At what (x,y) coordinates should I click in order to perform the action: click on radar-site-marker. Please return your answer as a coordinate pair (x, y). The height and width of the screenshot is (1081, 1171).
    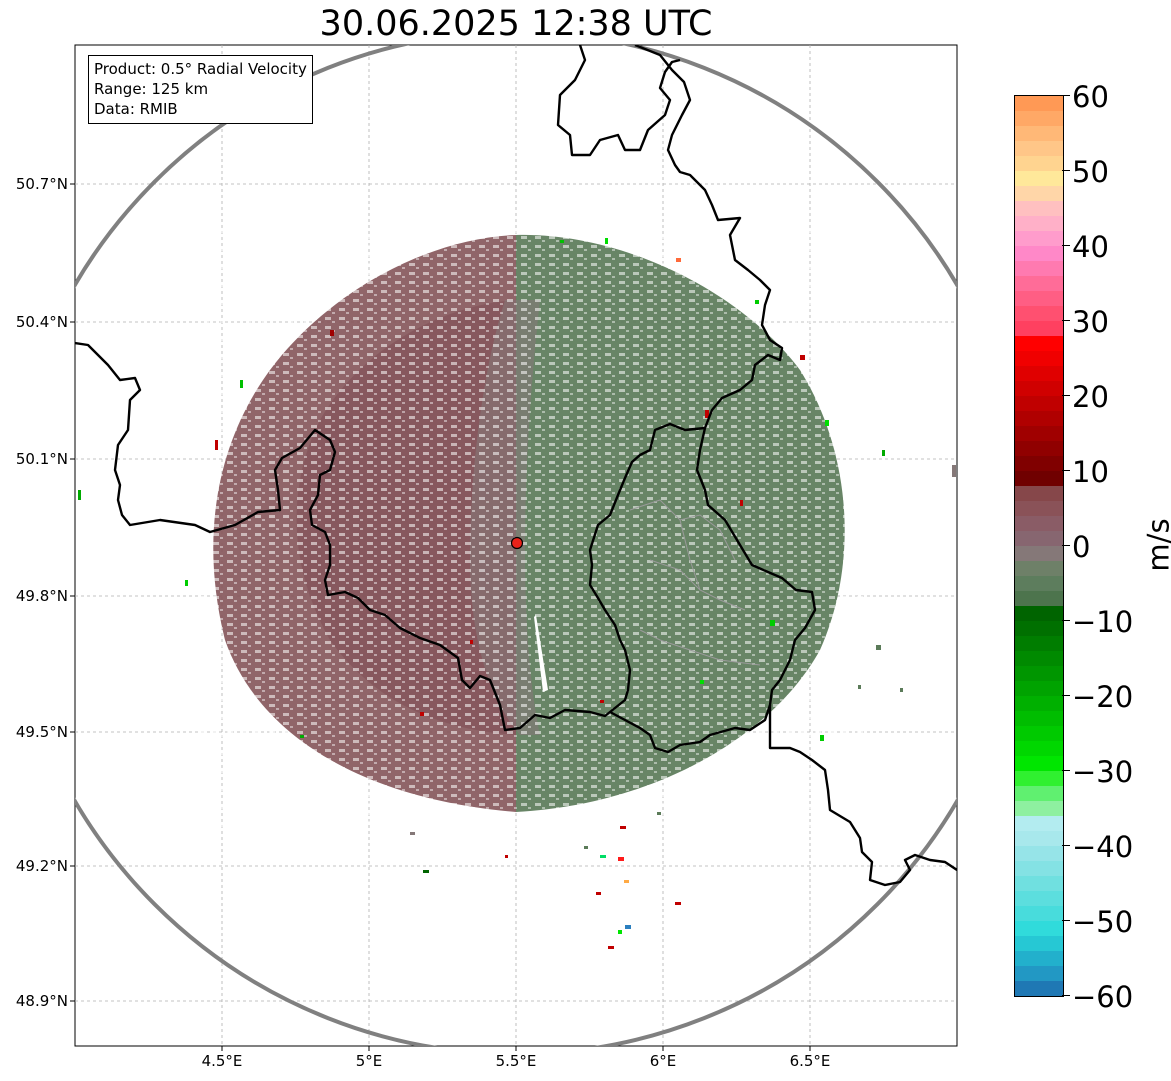
    Looking at the image, I should click on (517, 543).